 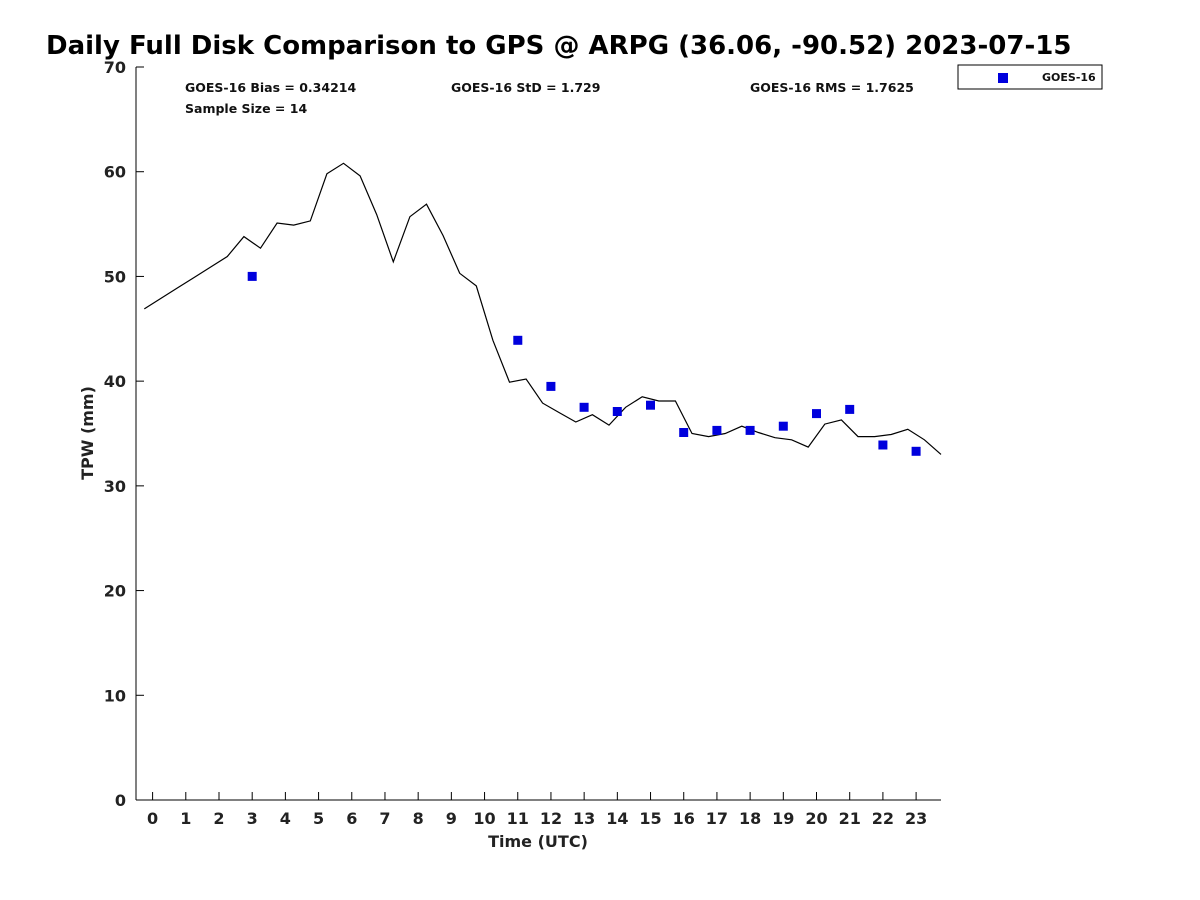 What do you see at coordinates (518, 818) in the screenshot?
I see `x-tick-label: 11` at bounding box center [518, 818].